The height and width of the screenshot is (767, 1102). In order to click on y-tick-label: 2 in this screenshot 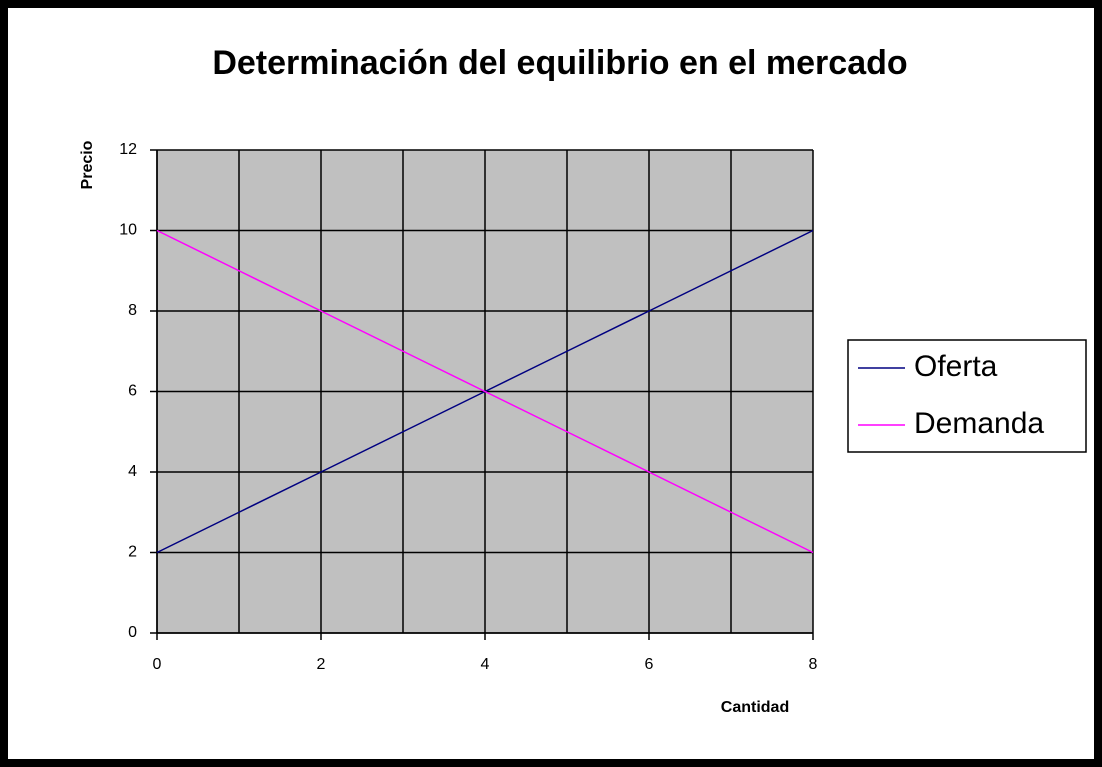, I will do `click(132, 552)`.